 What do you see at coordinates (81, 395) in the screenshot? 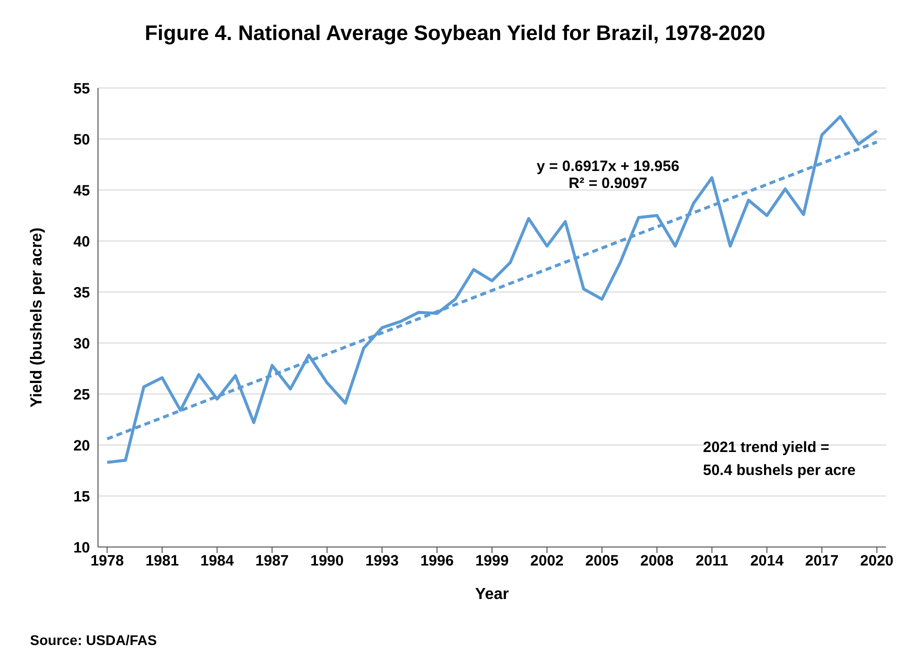
I see `y-tick-label: 25` at bounding box center [81, 395].